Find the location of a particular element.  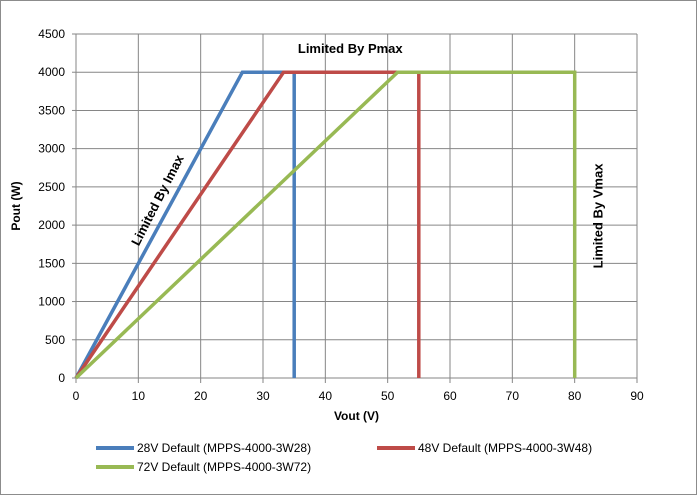

legend-item-48v: 48V Default (MPPS-4000-3W48) is located at coordinates (484, 448).